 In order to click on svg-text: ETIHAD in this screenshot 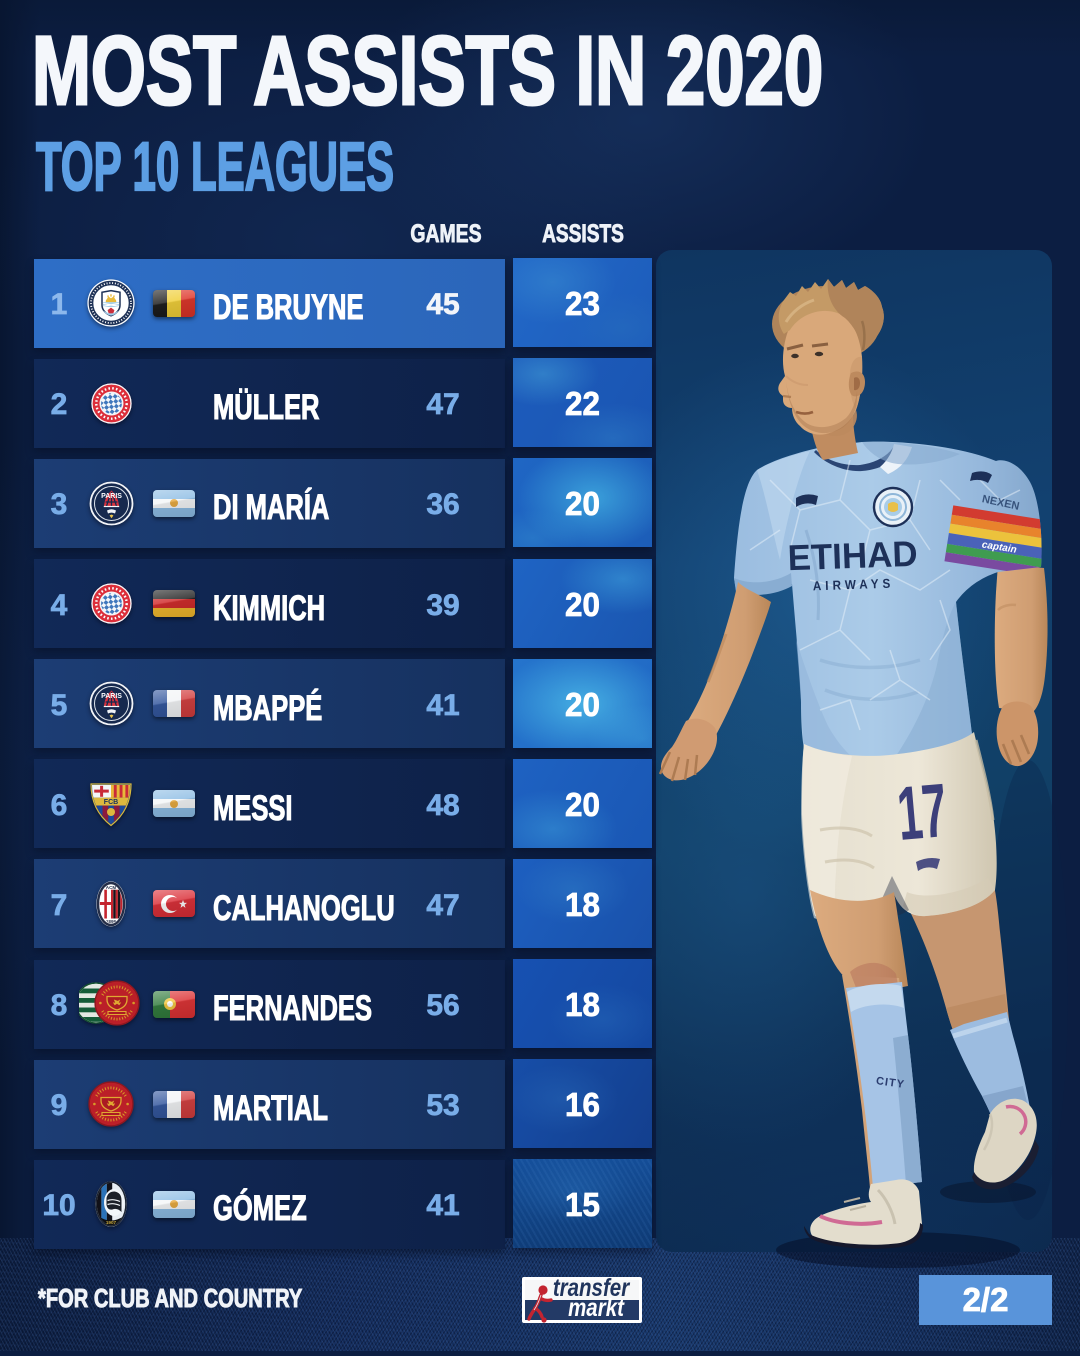, I will do `click(852, 555)`.